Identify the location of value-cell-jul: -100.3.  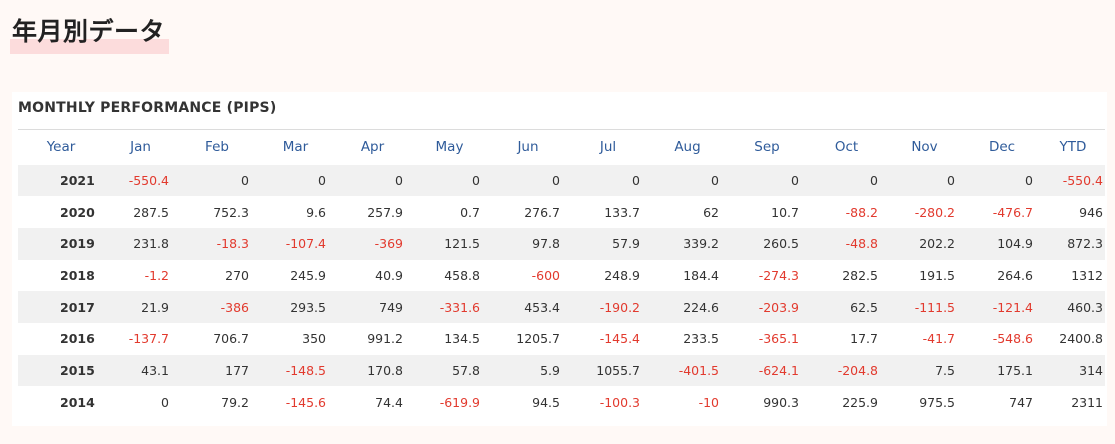
(619, 402).